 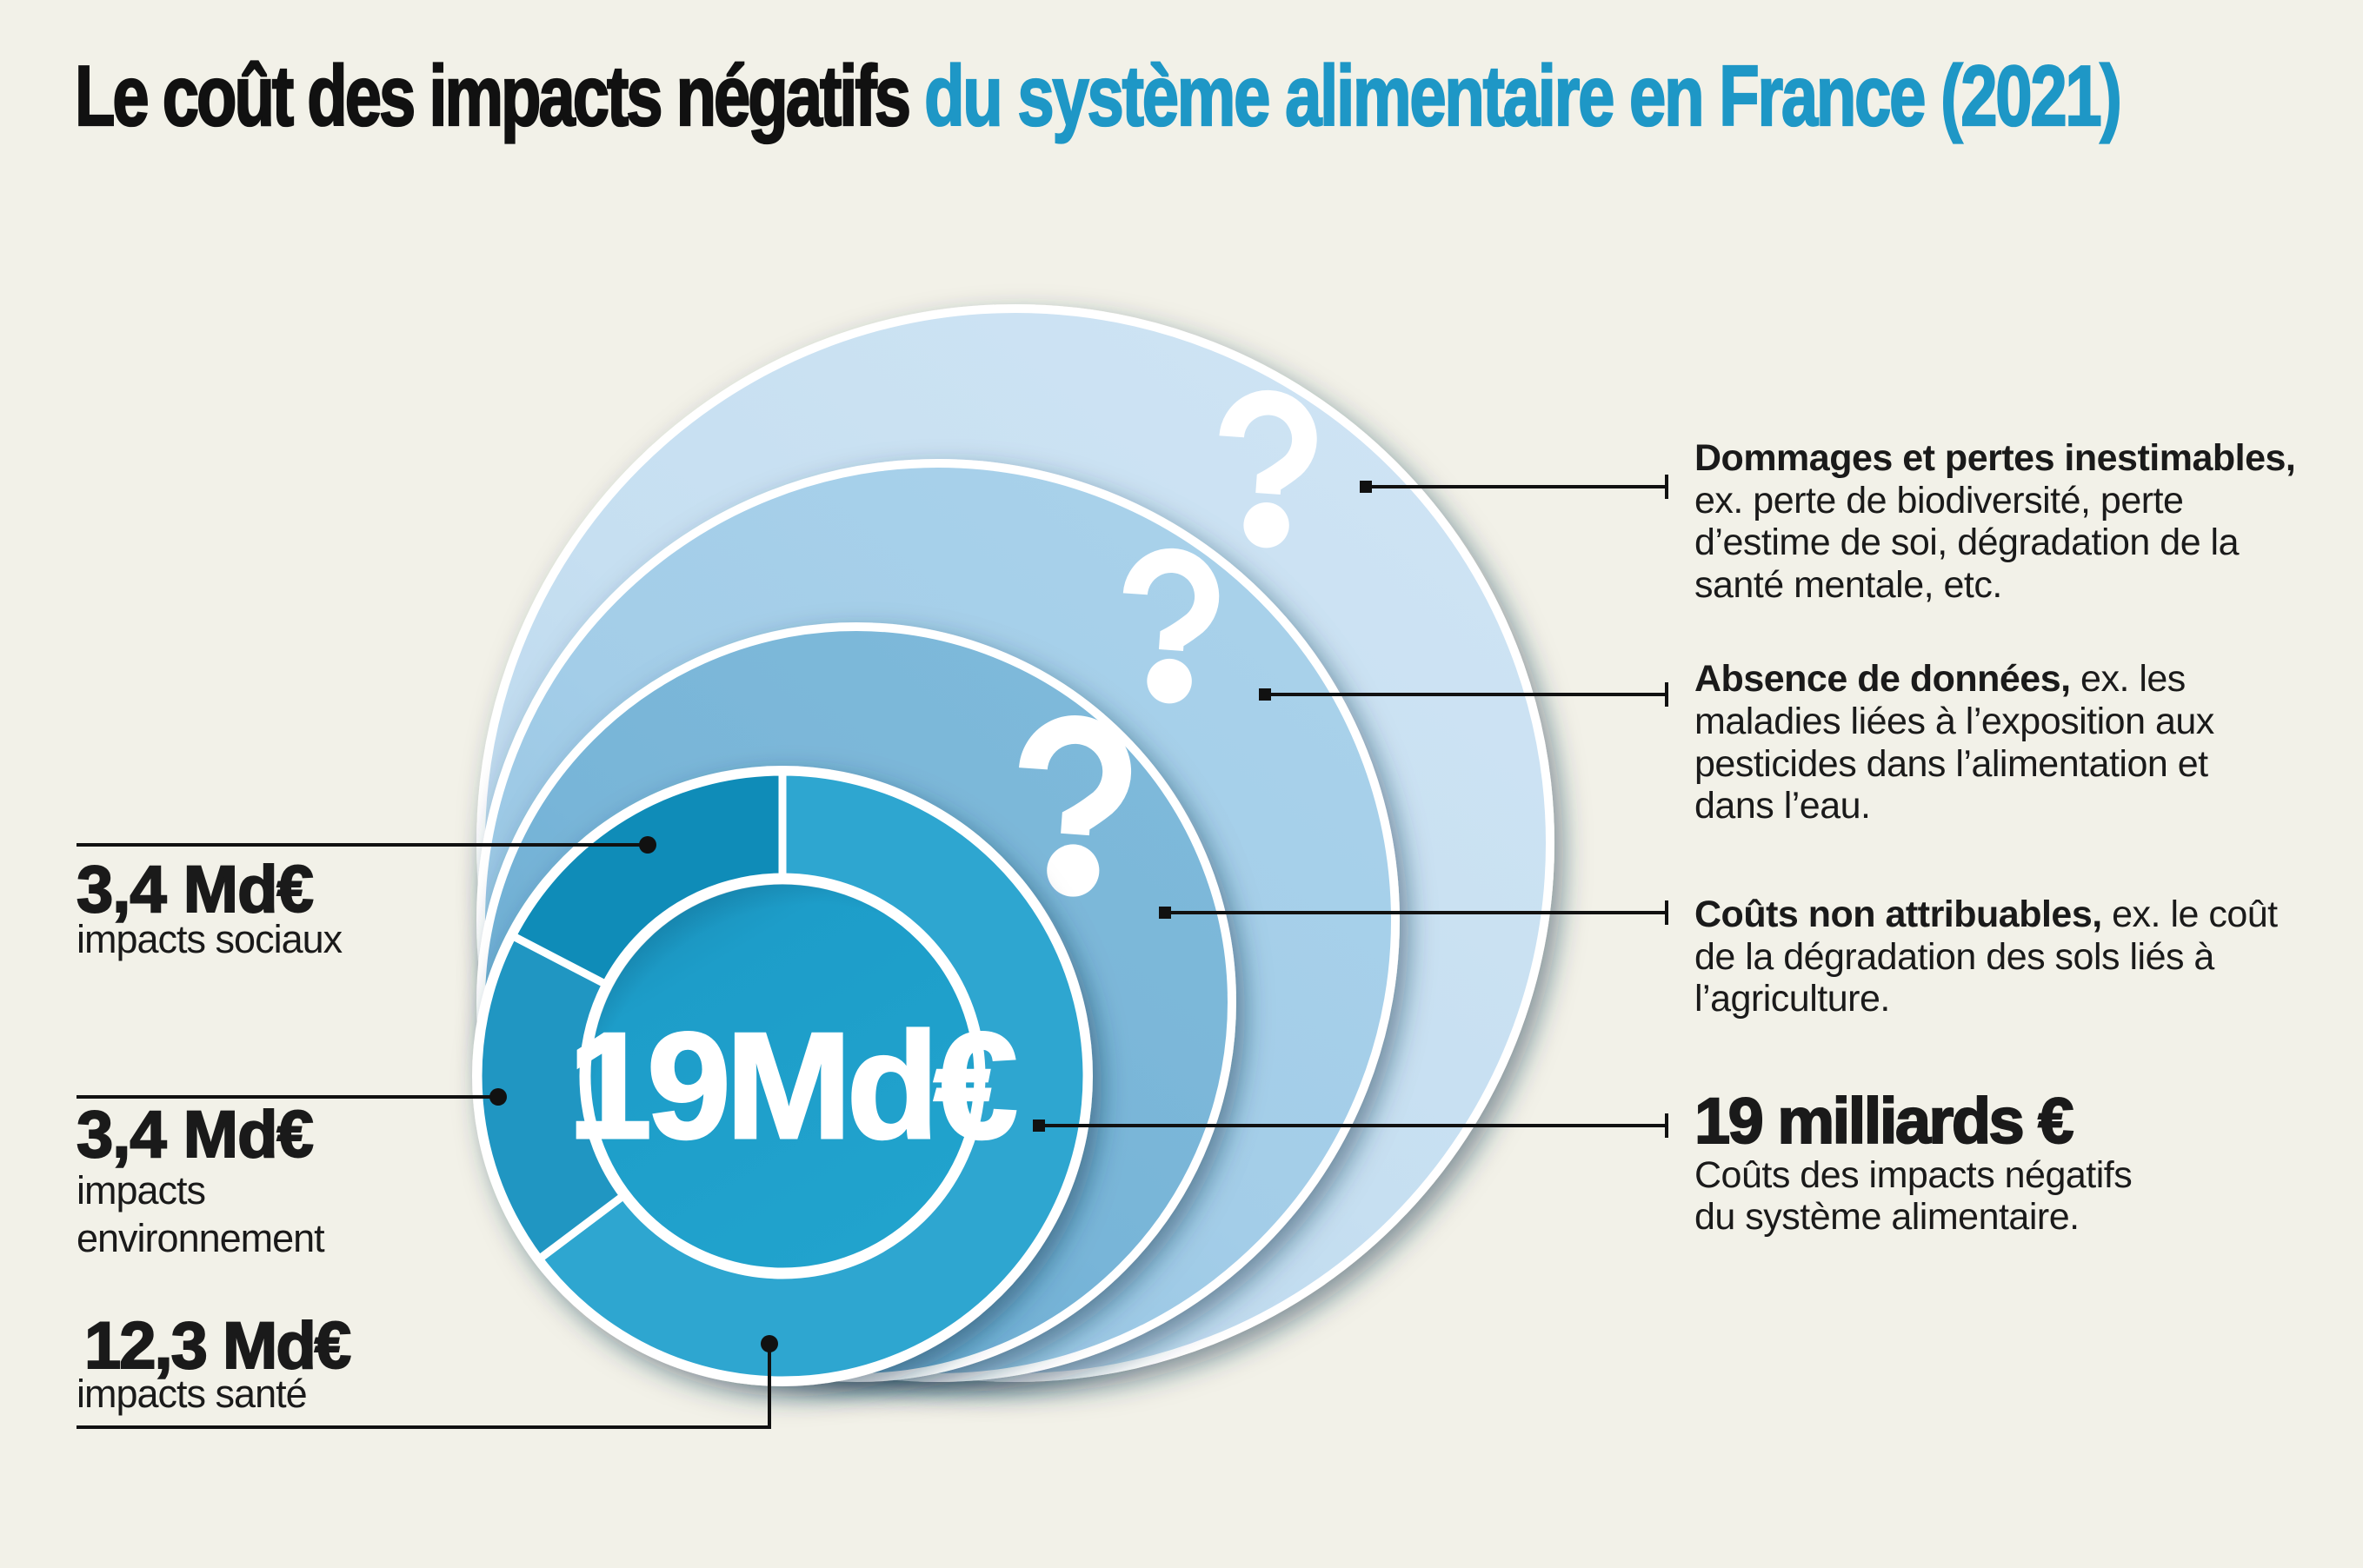 I want to click on svg-text:Dommages et pertes inestimable: Dommages et pertes inestimables,, so click(x=1995, y=458).